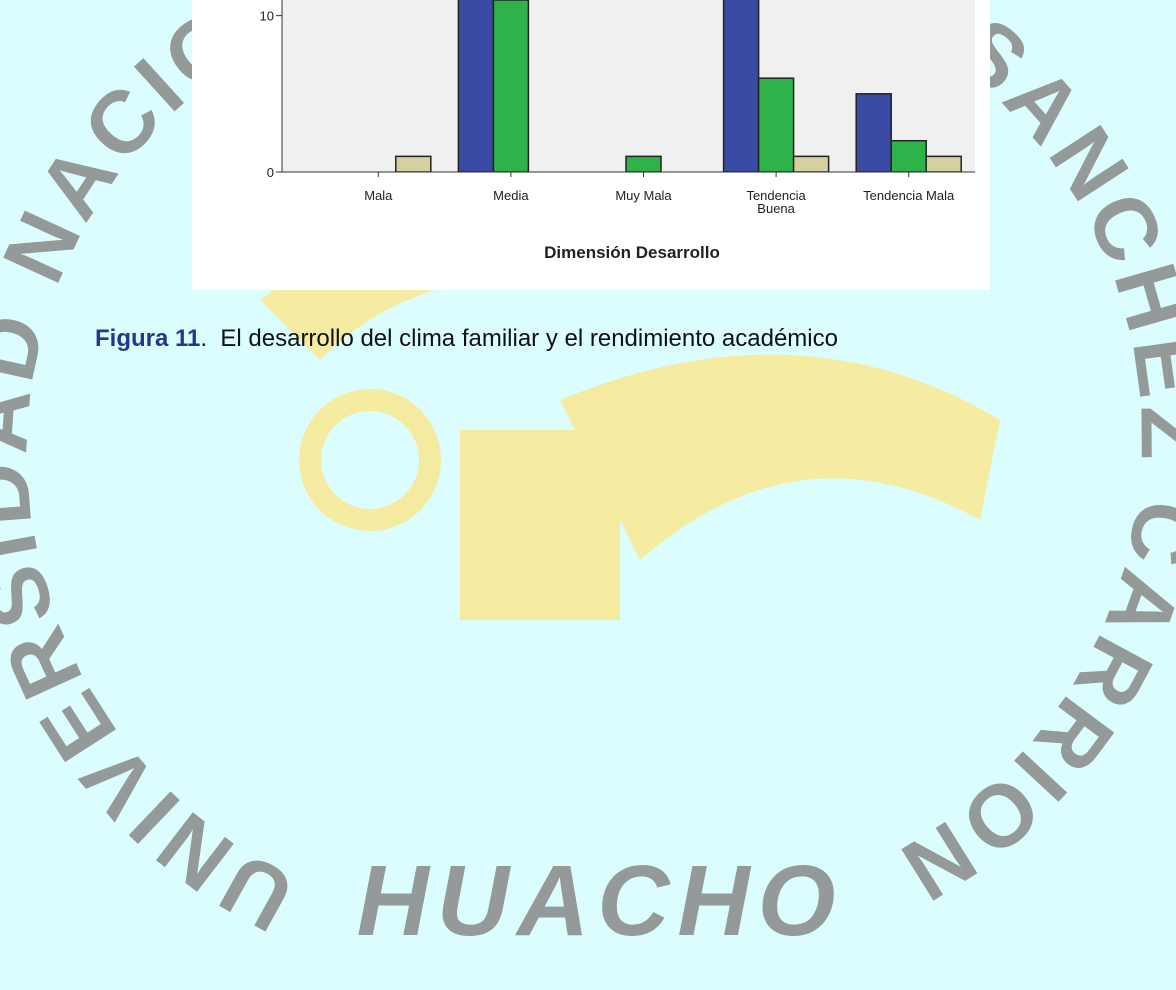 This screenshot has width=1176, height=990. Describe the element at coordinates (776, 202) in the screenshot. I see `x-tick-label: Tendencia Buena` at that location.